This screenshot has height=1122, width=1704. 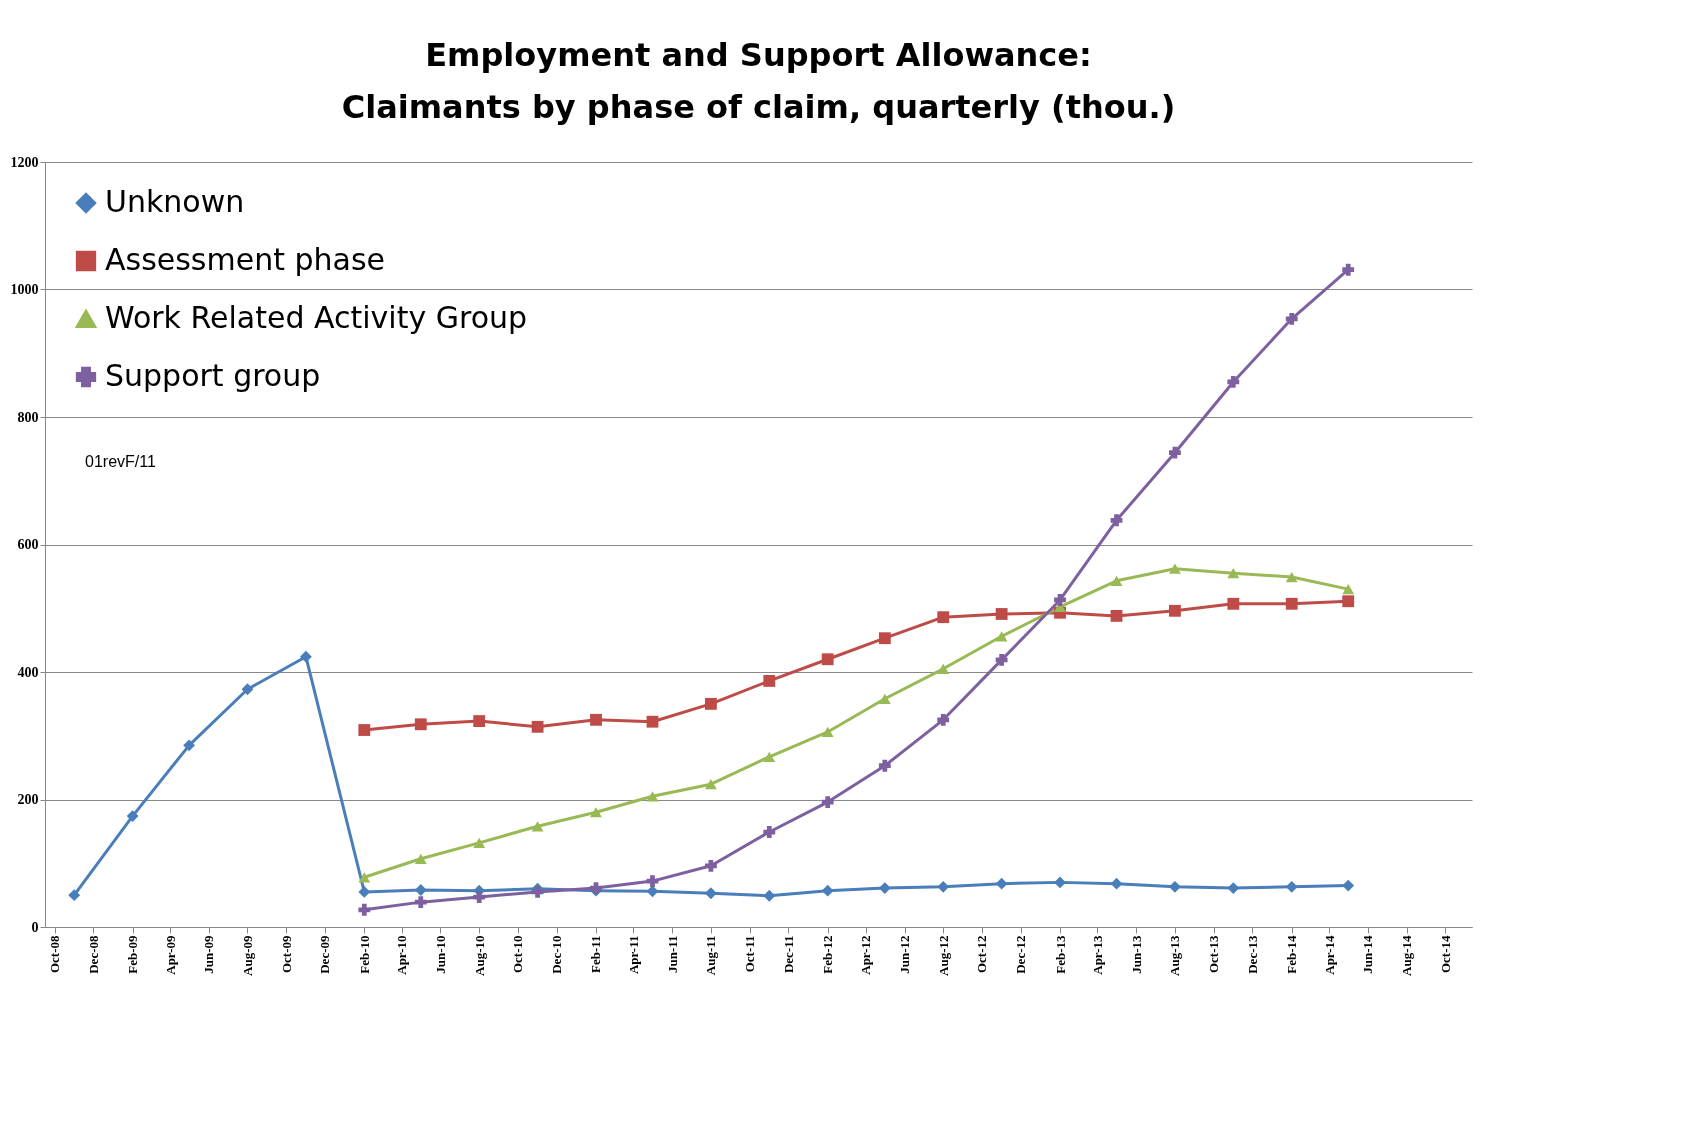 I want to click on x-tick-label: Dec-08, so click(x=93, y=954).